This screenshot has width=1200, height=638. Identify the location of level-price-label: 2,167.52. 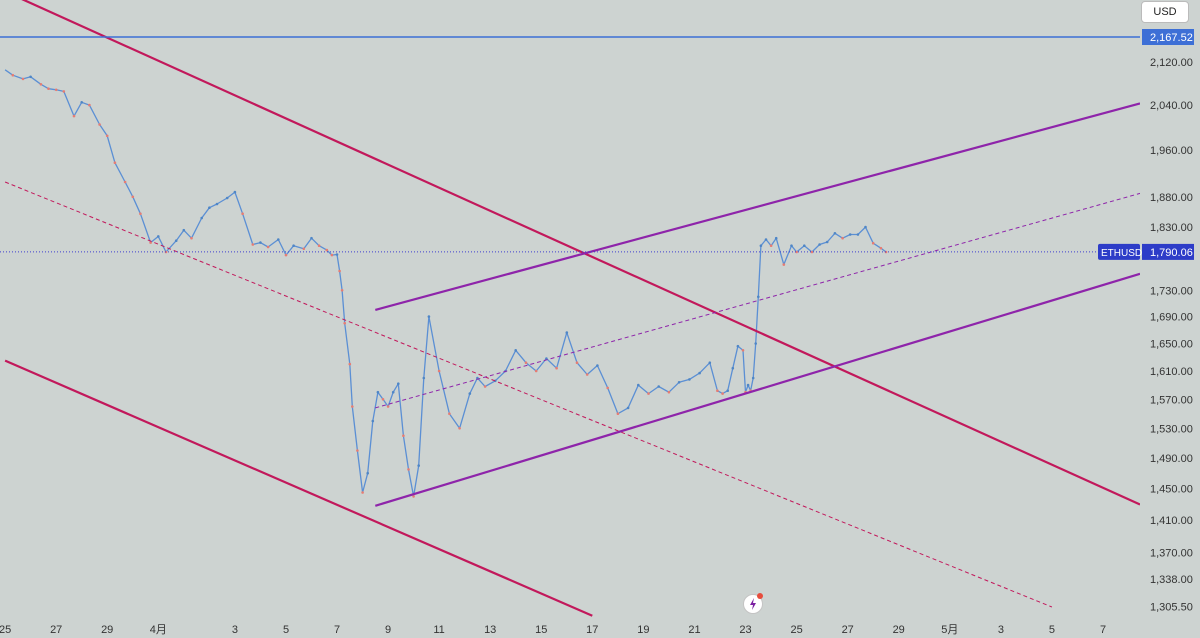
(1171, 38).